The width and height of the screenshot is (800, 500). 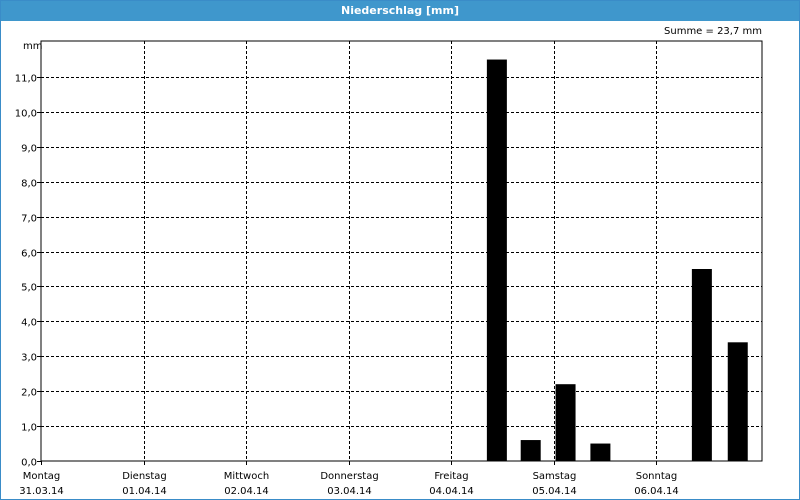 I want to click on x-tick-date: 06.04.14, so click(x=656, y=491).